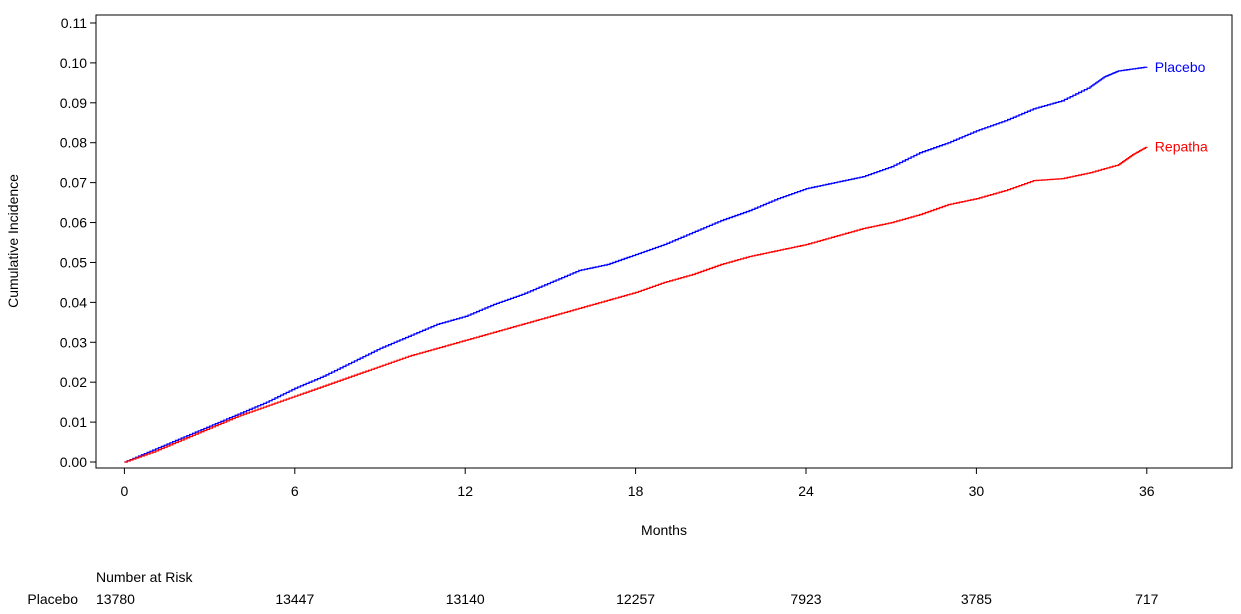 The image size is (1241, 614). I want to click on y-tick-label: 0.01, so click(73, 422).